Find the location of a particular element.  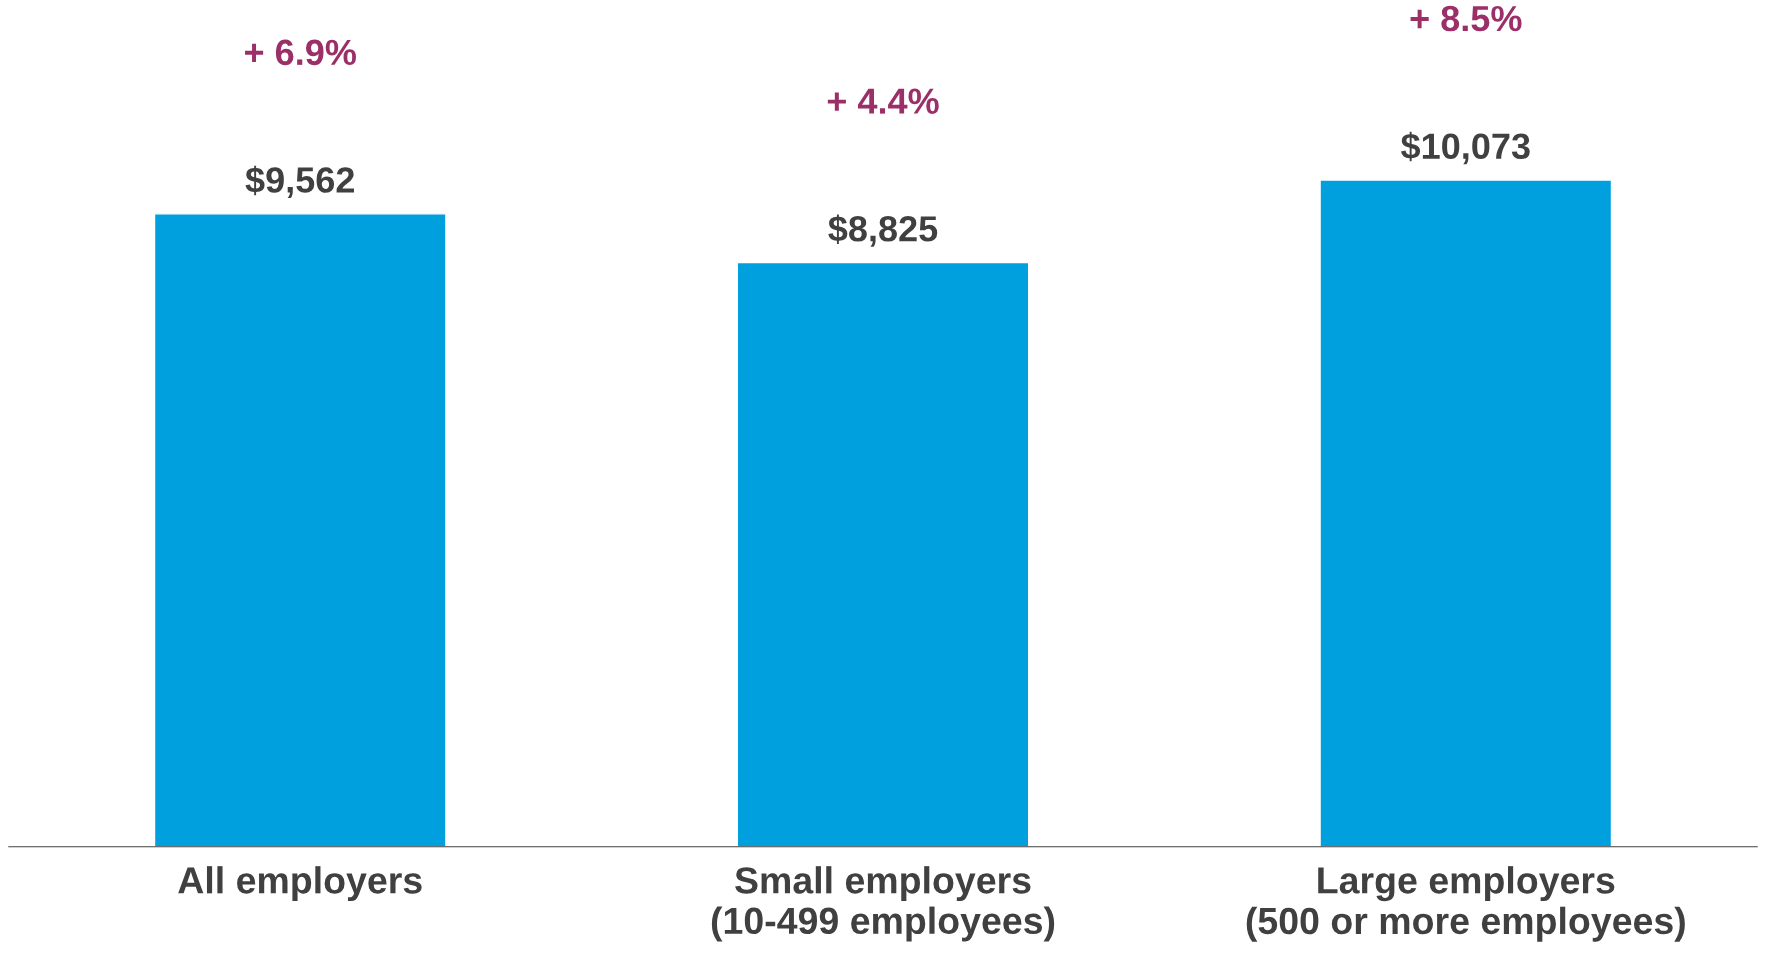

data-label: $9,562 is located at coordinates (299, 182).